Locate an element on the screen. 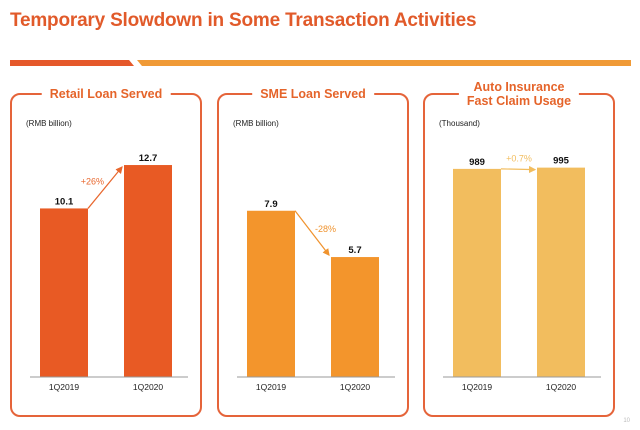 The width and height of the screenshot is (640, 430). panel-title-line: Auto Insurance is located at coordinates (519, 87).